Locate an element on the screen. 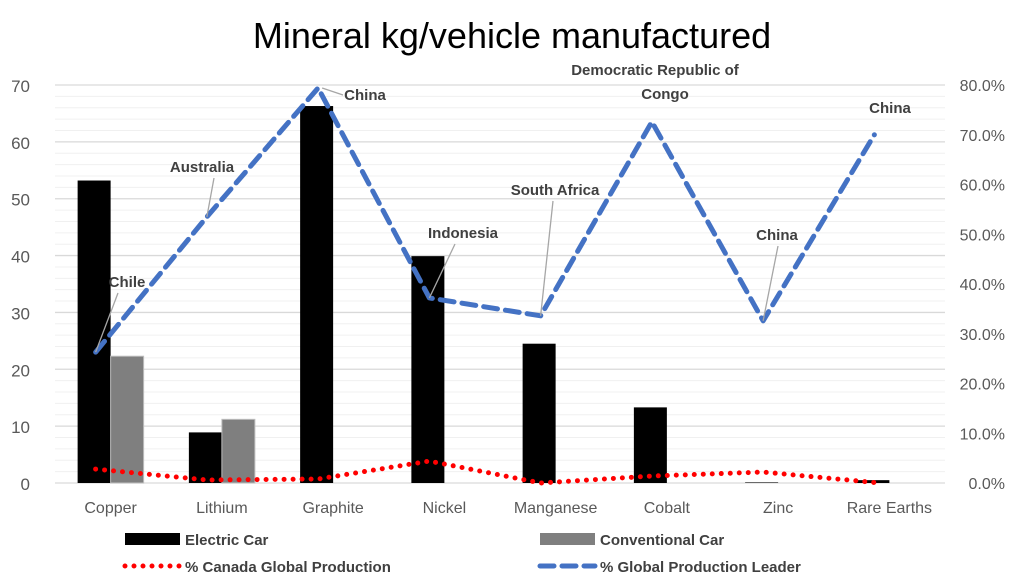 The image size is (1024, 587). x-tick-label: Manganese is located at coordinates (556, 508).